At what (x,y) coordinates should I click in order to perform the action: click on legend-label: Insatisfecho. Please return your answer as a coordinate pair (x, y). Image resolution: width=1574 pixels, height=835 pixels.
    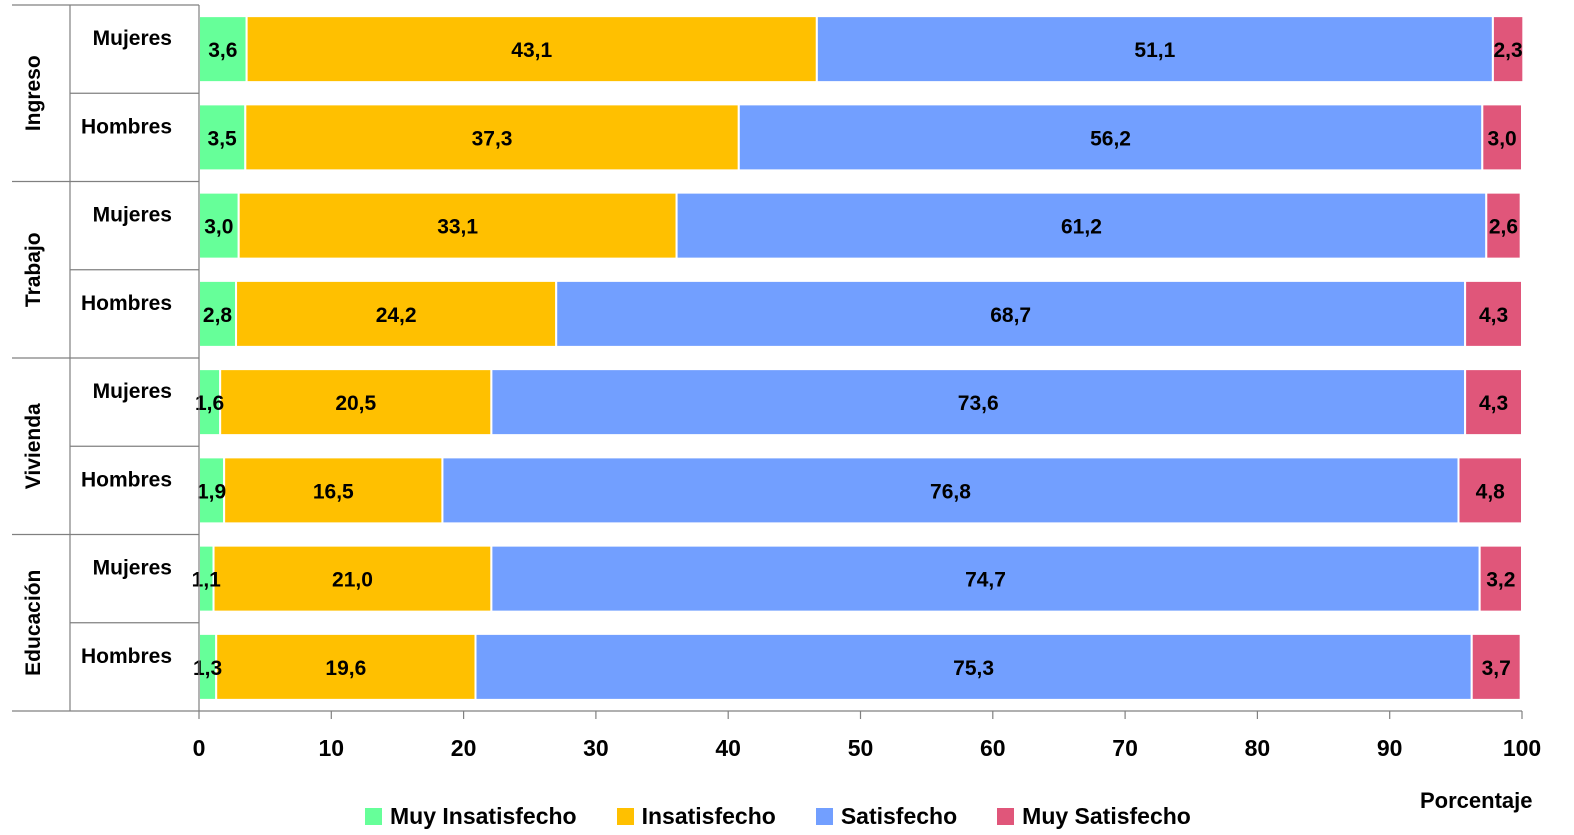
    Looking at the image, I should click on (708, 815).